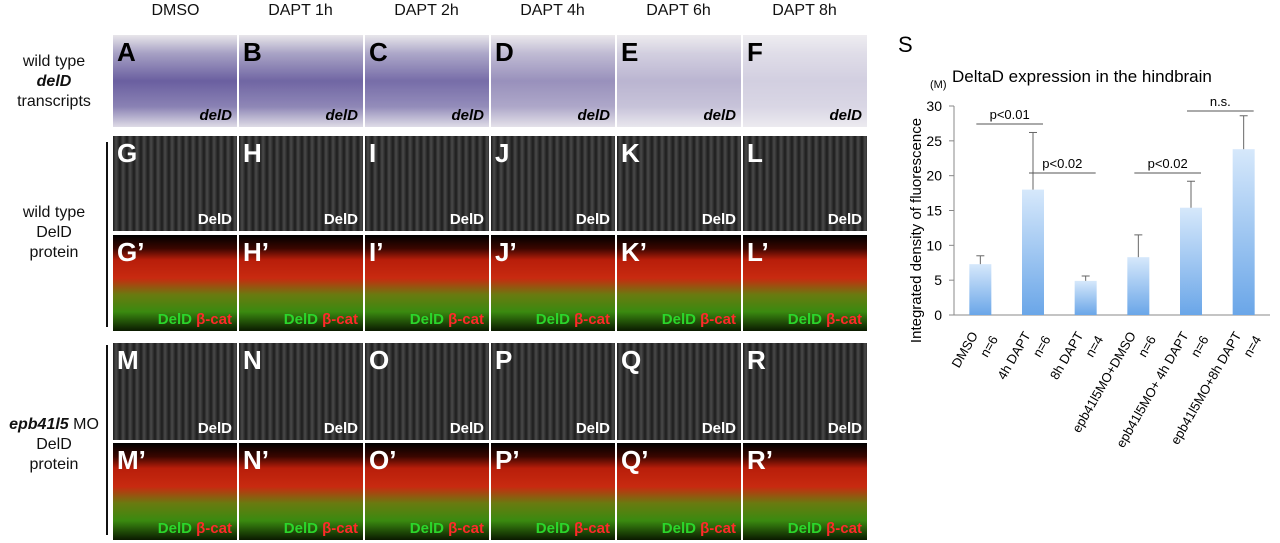 Image resolution: width=1280 pixels, height=543 pixels. I want to click on mo-panel: P DelD, so click(553, 391).